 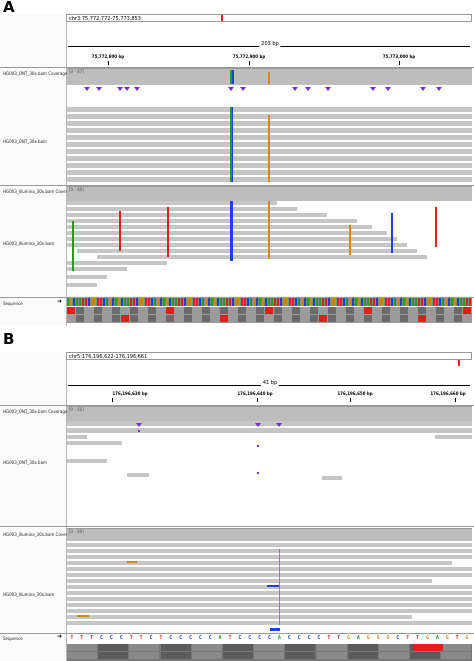 I want to click on panel-b-label: B, so click(x=9, y=339).